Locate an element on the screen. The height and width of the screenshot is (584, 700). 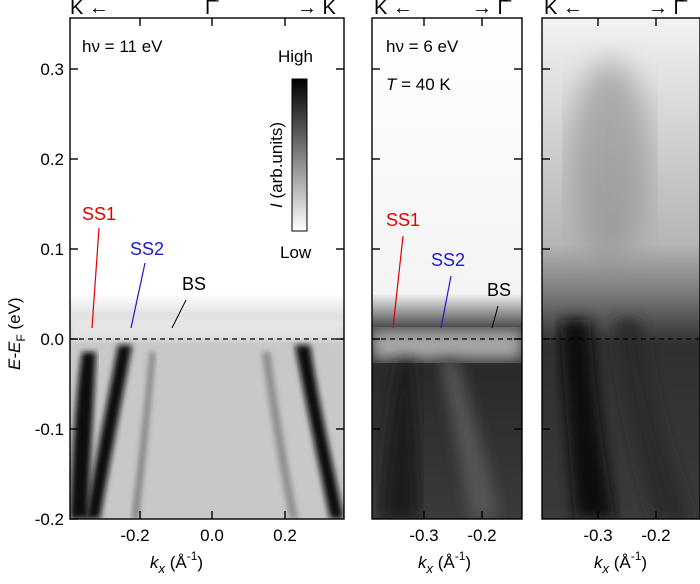
panel-b-ss1-label: SS1 is located at coordinates (403, 220).